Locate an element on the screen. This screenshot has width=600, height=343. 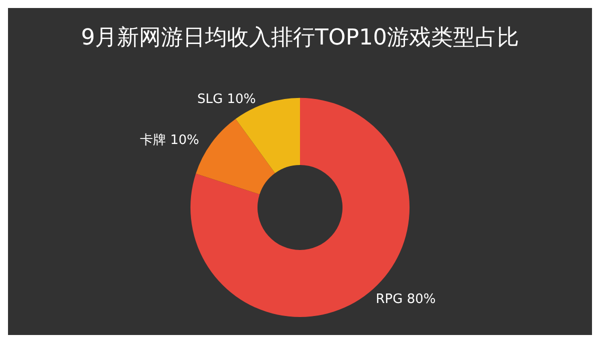
slice-label: SLG 10% is located at coordinates (226, 99).